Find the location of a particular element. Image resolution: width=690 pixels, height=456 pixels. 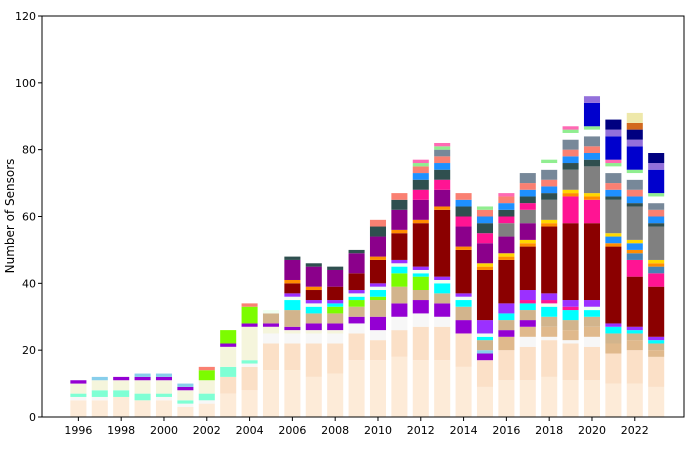

bar-segment-2000-s6 is located at coordinates (164, 378).